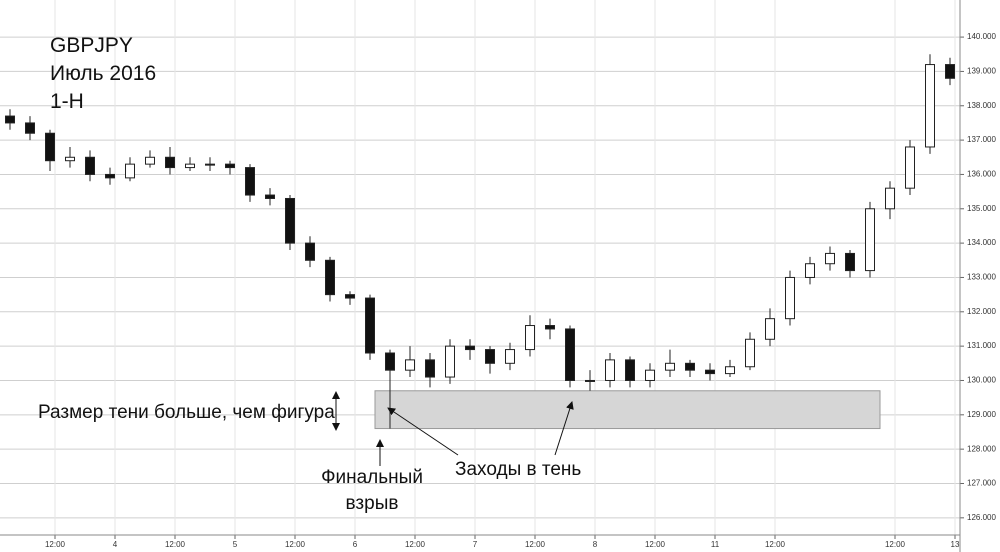  I want to click on y-tick-label: 129.000, so click(981, 414).